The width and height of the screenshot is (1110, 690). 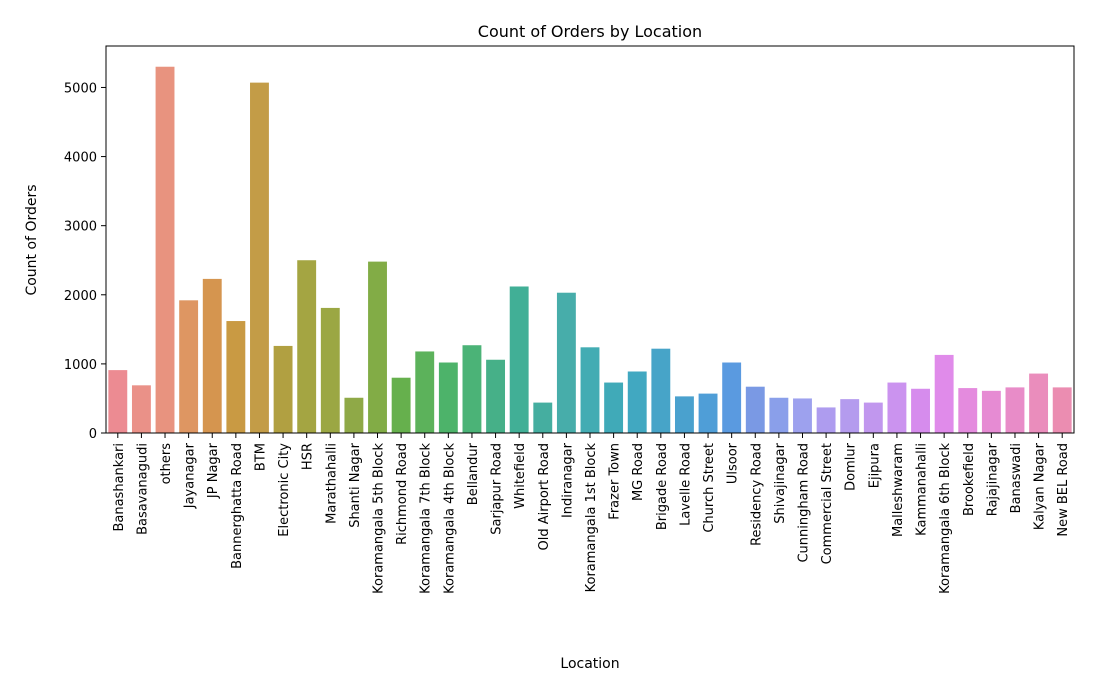 What do you see at coordinates (662, 486) in the screenshot?
I see `x-tick-label: Brigade Road` at bounding box center [662, 486].